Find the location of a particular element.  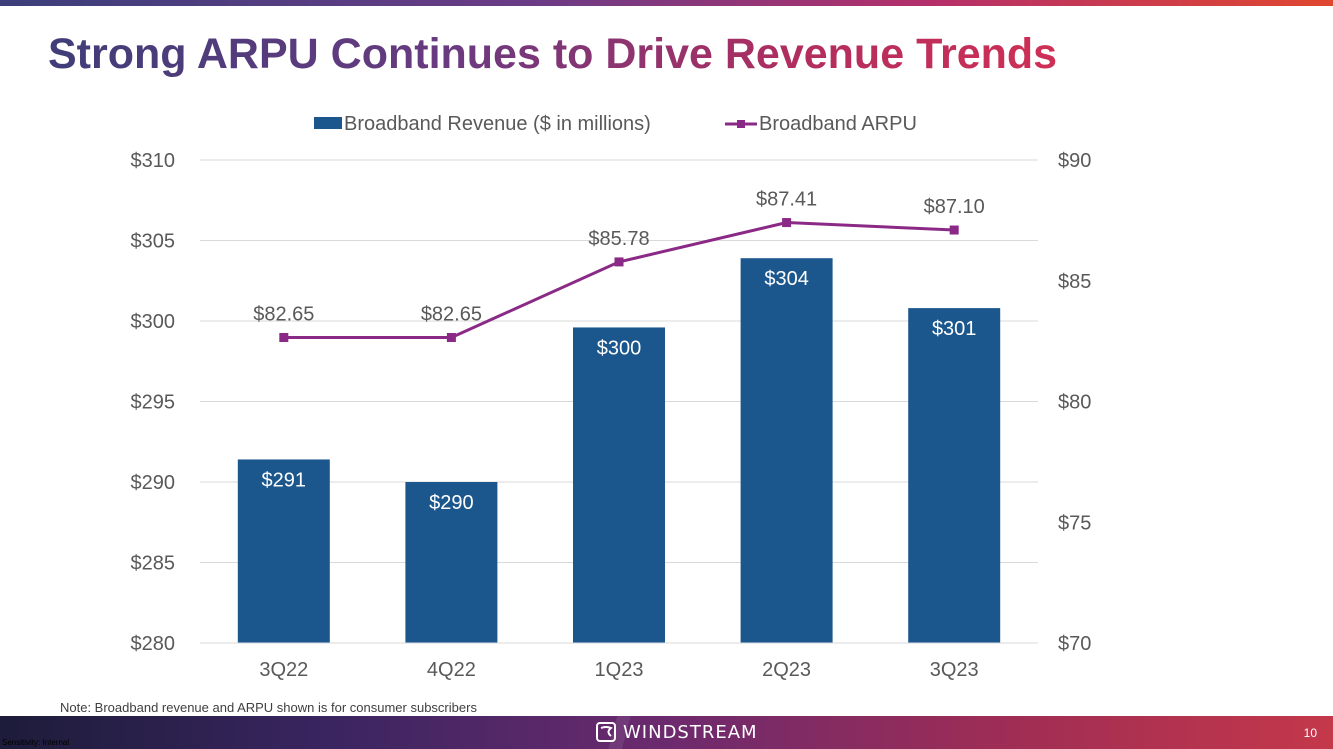

right-axis-ticks: $90 $85 $80 $75 $70 is located at coordinates (1074, 402).